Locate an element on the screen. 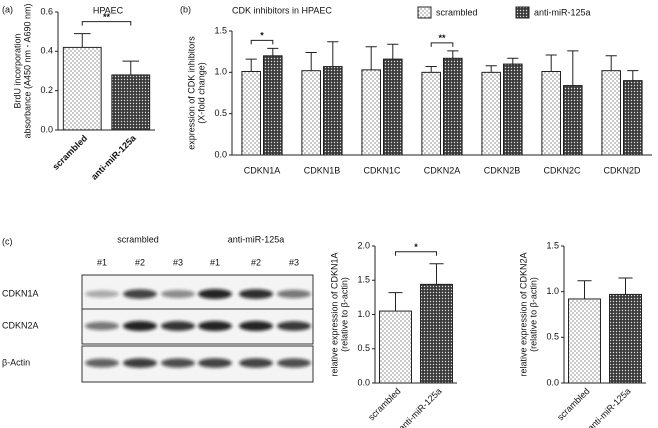 The height and width of the screenshot is (428, 658). x-tick-label: CDKN1C is located at coordinates (382, 170).